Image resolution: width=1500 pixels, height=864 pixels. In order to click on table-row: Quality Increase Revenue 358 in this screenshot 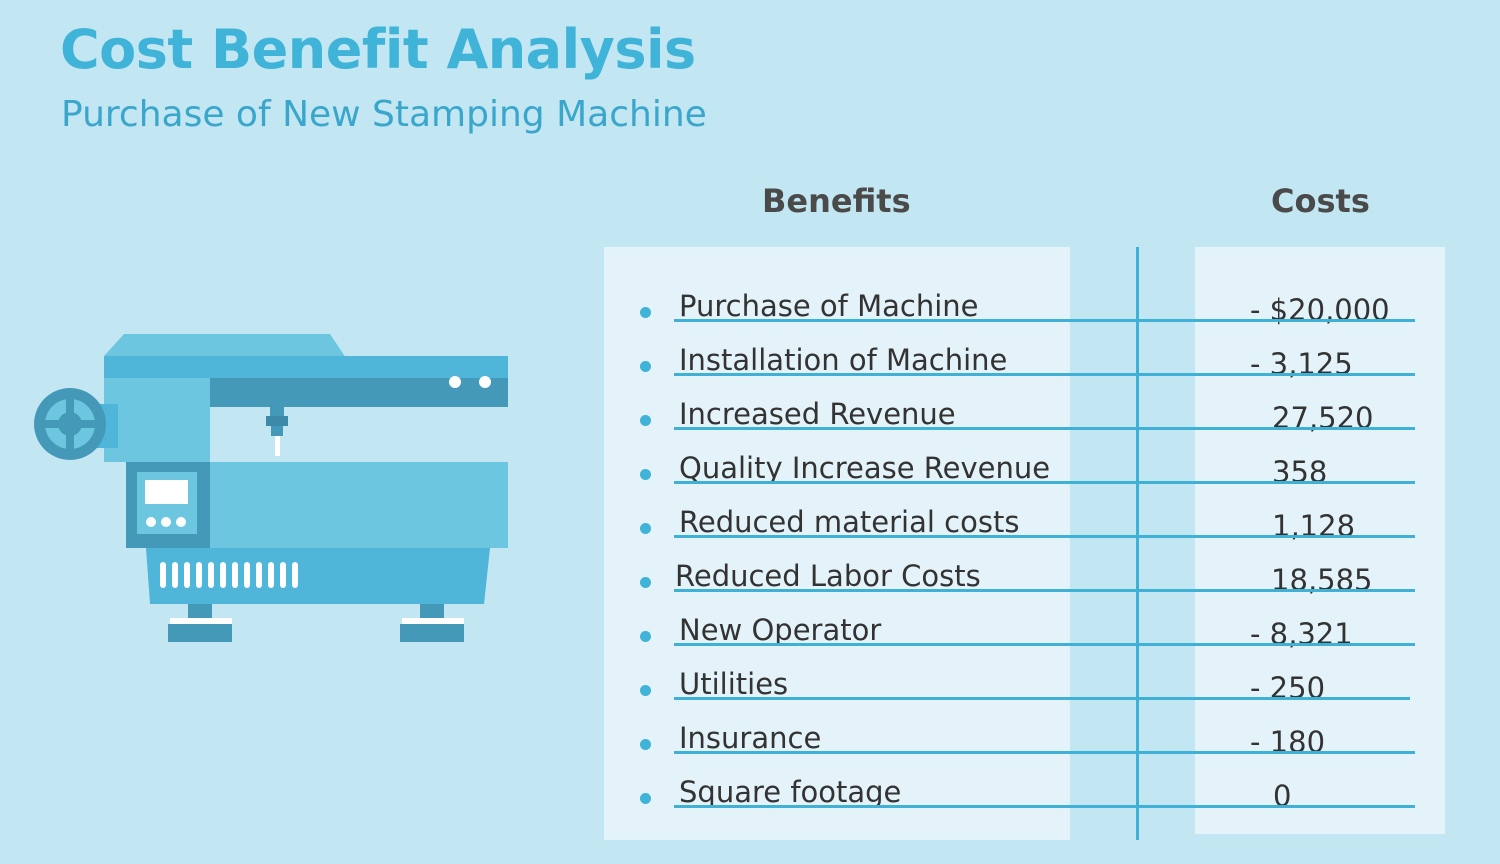, I will do `click(750, 482)`.